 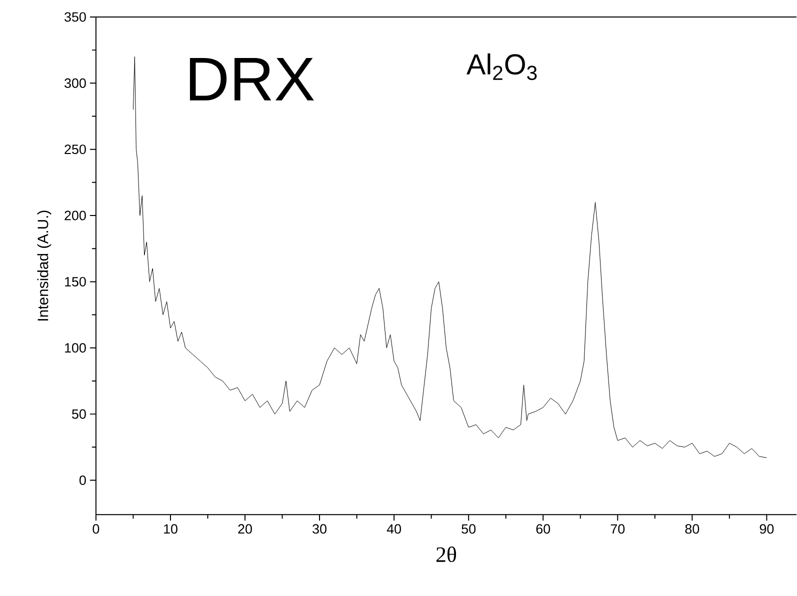 What do you see at coordinates (82, 481) in the screenshot?
I see `y-tick-label: 0` at bounding box center [82, 481].